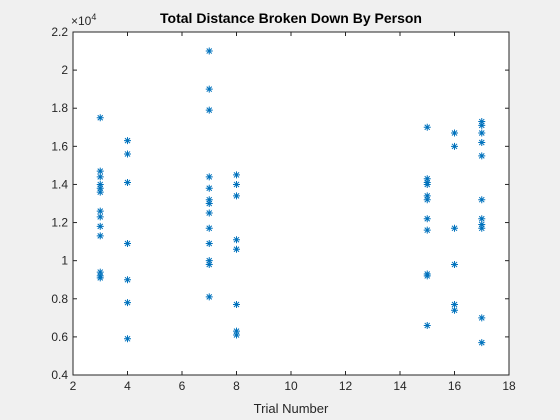 This screenshot has width=560, height=420. I want to click on y-tick-label: 0.4, so click(59, 375).